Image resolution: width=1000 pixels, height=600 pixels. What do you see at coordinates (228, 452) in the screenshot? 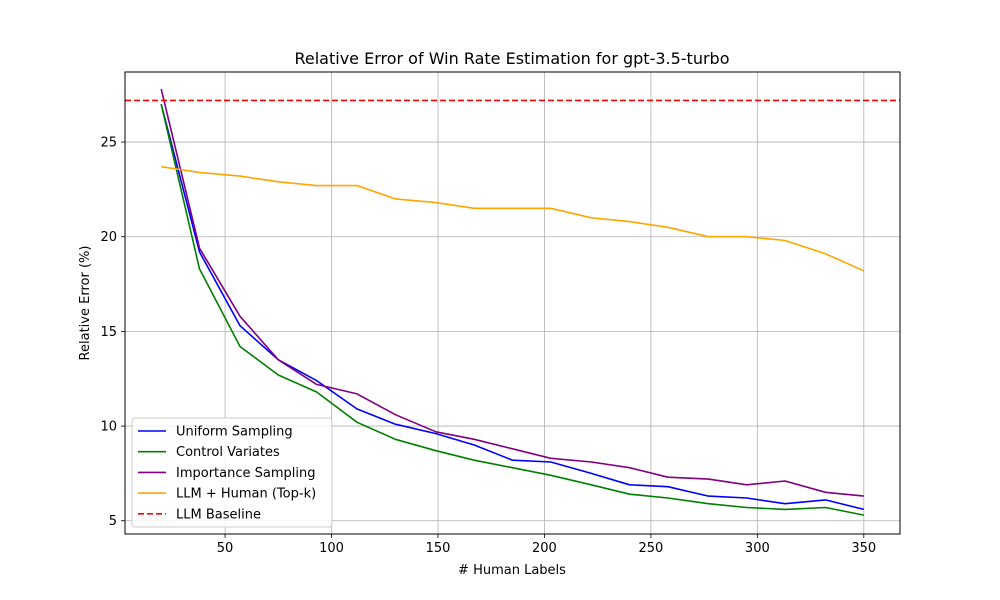
I see `legend-label-control-variates: Control Variates` at bounding box center [228, 452].